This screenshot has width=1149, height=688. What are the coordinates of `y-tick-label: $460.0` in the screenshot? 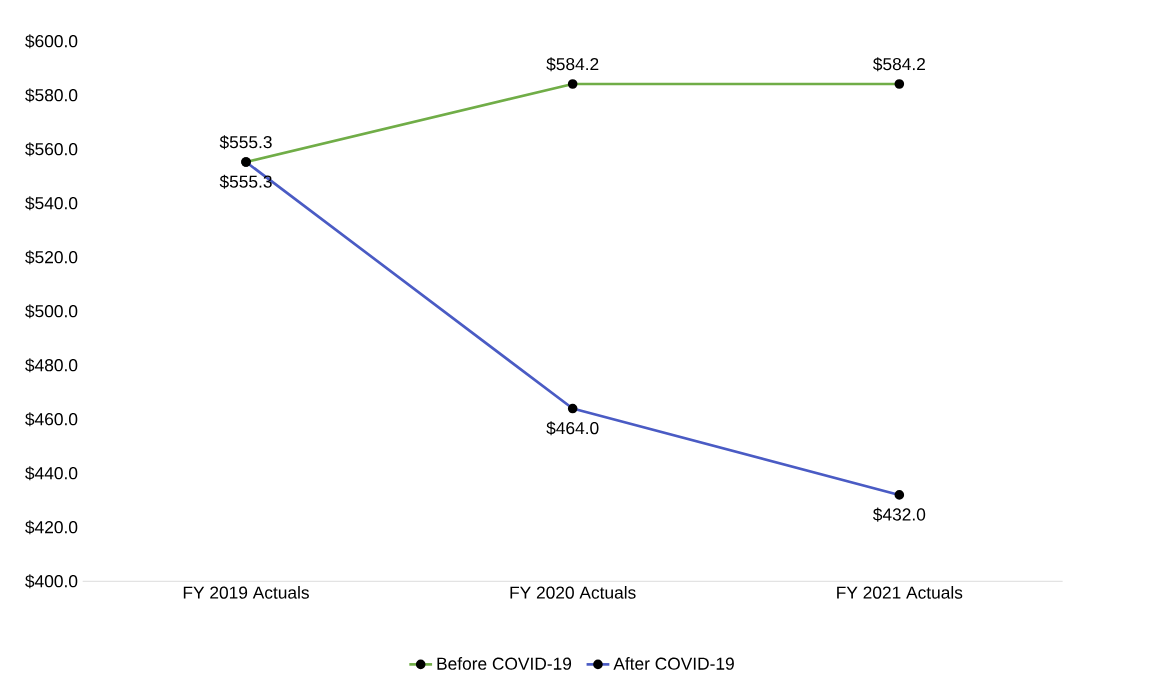 It's located at (51, 419).